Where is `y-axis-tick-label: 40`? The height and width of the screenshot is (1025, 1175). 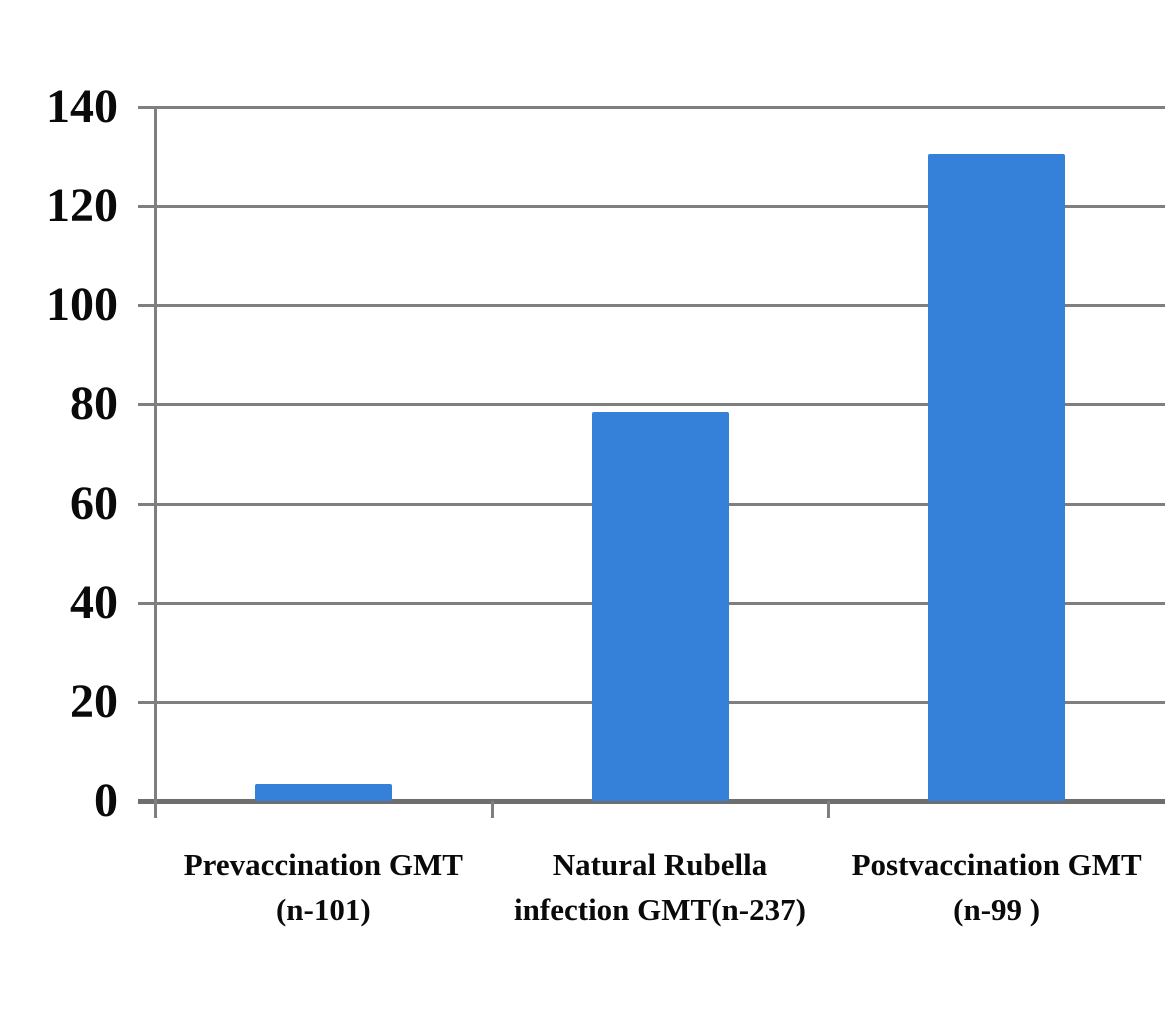
y-axis-tick-label: 40 is located at coordinates (94, 602).